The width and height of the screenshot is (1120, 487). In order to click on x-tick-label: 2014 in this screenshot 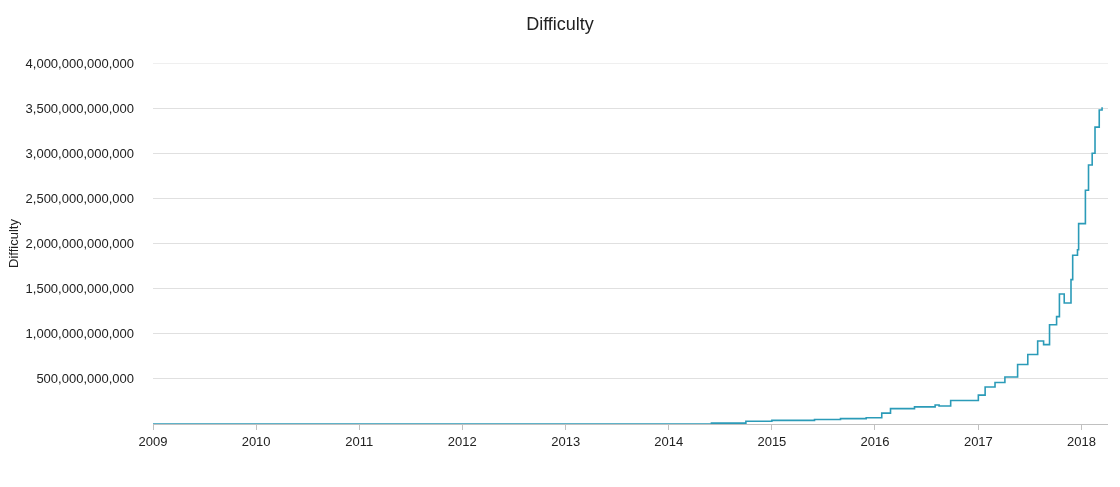, I will do `click(669, 441)`.